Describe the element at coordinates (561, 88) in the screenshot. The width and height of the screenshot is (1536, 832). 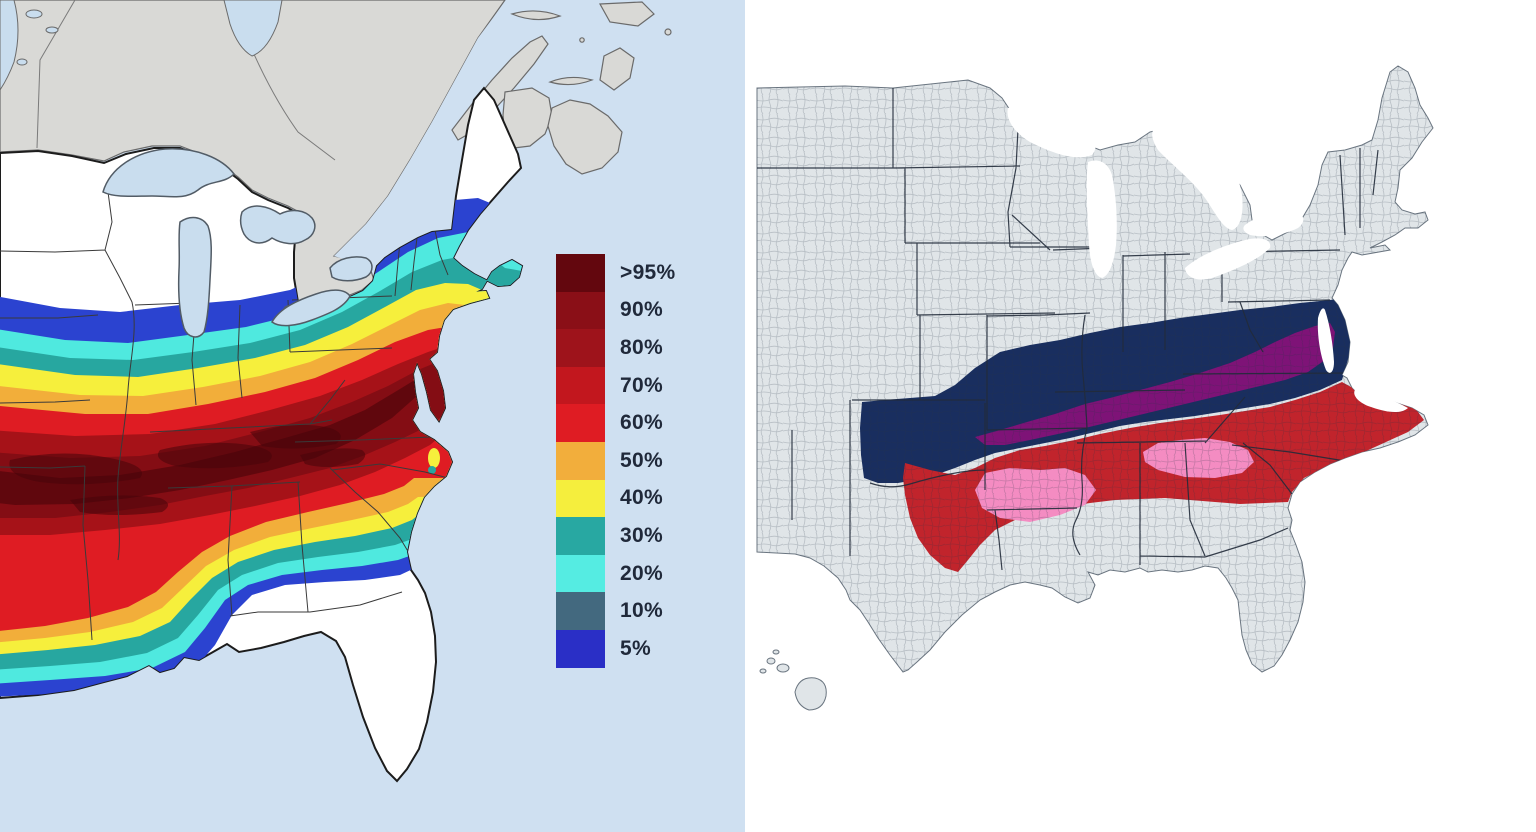
I see `maritime-canada` at that location.